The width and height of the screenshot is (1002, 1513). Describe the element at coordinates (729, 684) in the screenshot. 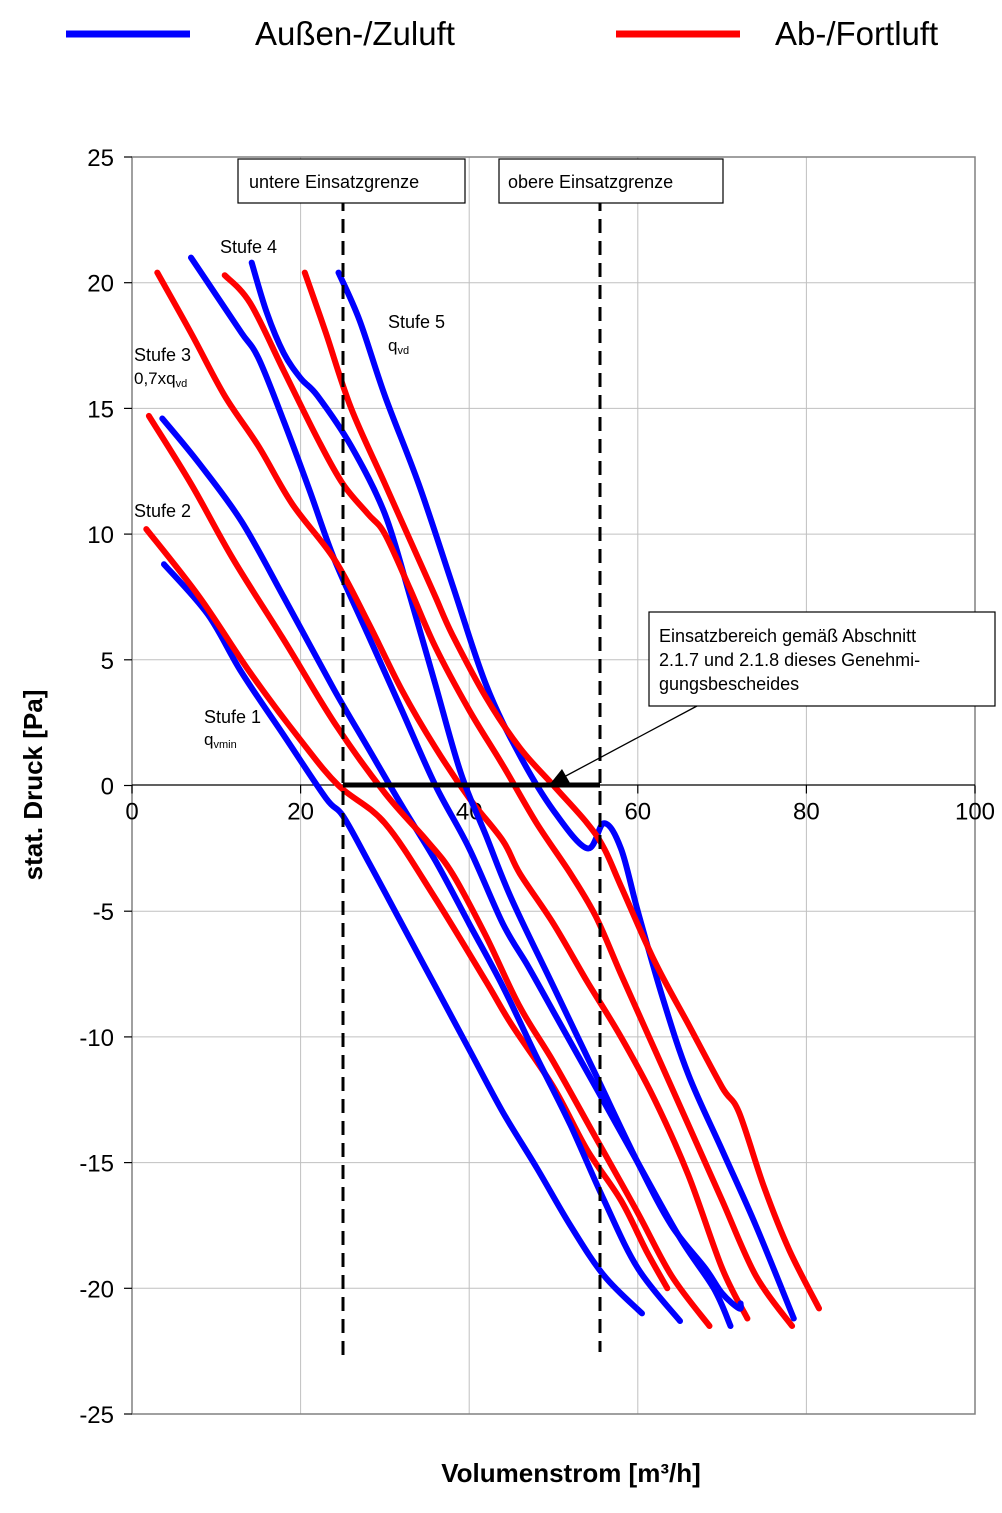

I see `einsatzbereich-text-3: gungsbescheides` at that location.